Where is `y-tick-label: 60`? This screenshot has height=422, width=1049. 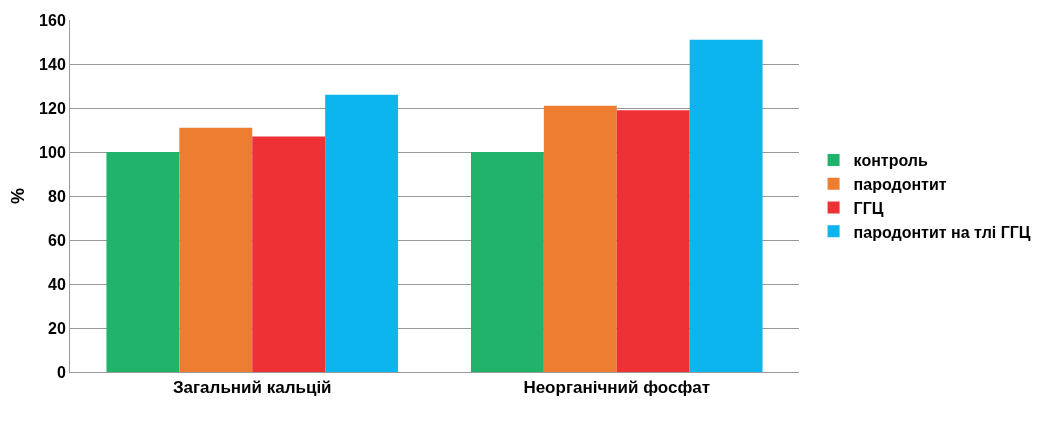 y-tick-label: 60 is located at coordinates (57, 240).